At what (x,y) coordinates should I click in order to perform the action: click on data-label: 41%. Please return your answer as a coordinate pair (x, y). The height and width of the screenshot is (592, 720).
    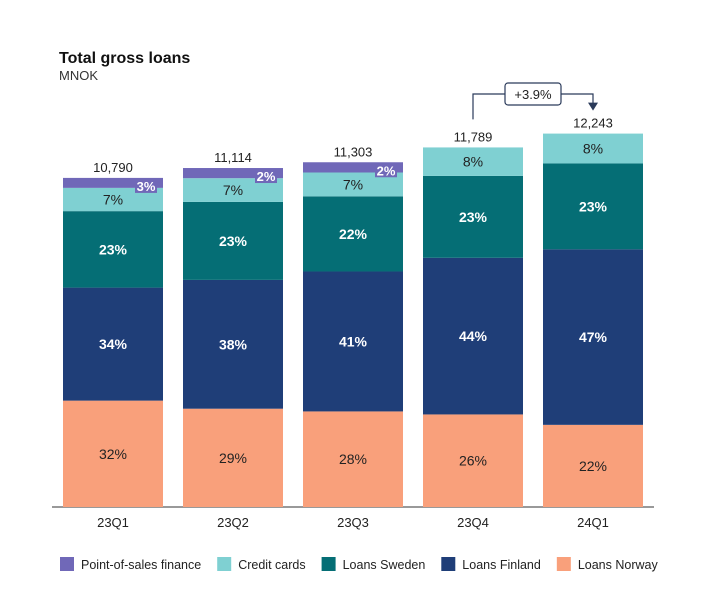
    Looking at the image, I should click on (353, 341).